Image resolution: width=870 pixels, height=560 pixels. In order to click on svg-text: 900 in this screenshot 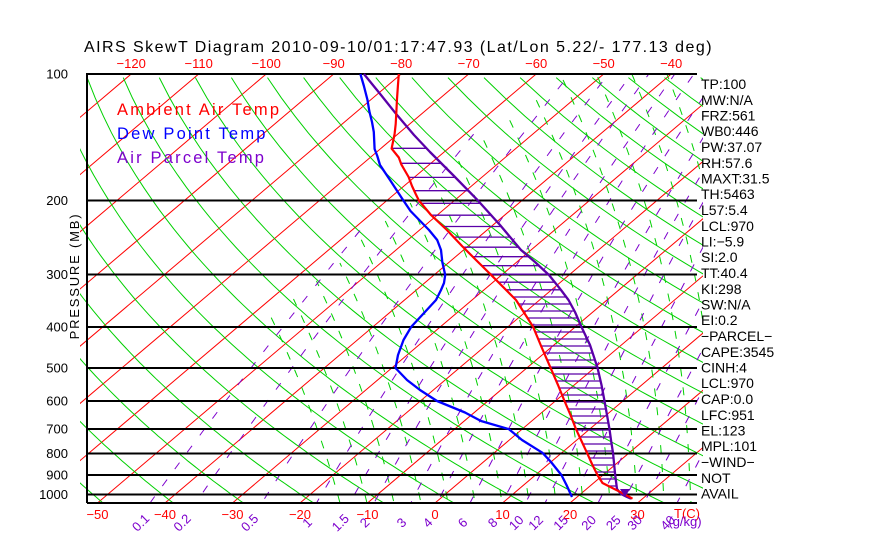, I will do `click(57, 475)`.